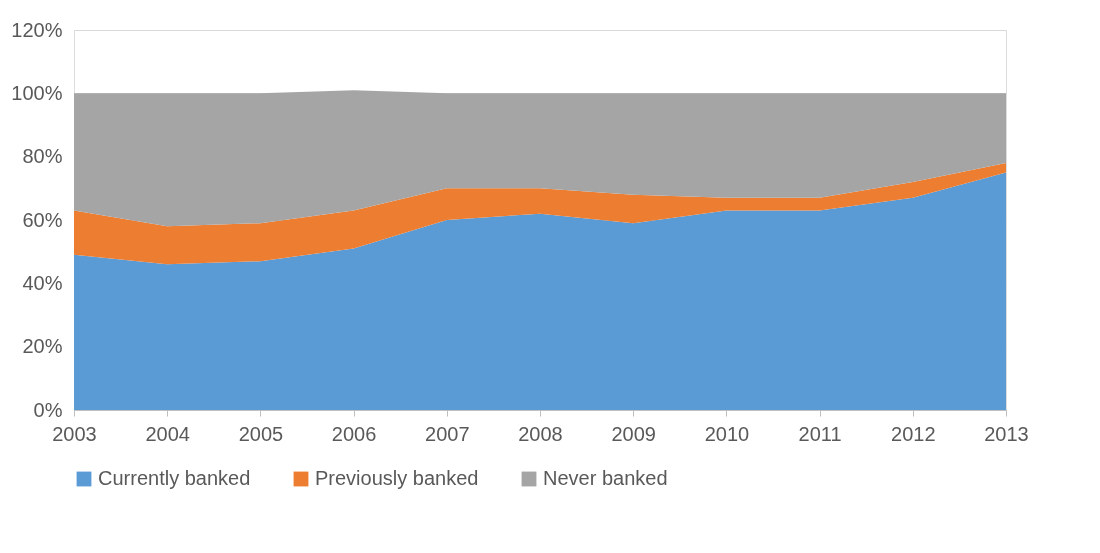 Image resolution: width=1100 pixels, height=553 pixels. What do you see at coordinates (37, 92) in the screenshot?
I see `y-tick-label: 100%` at bounding box center [37, 92].